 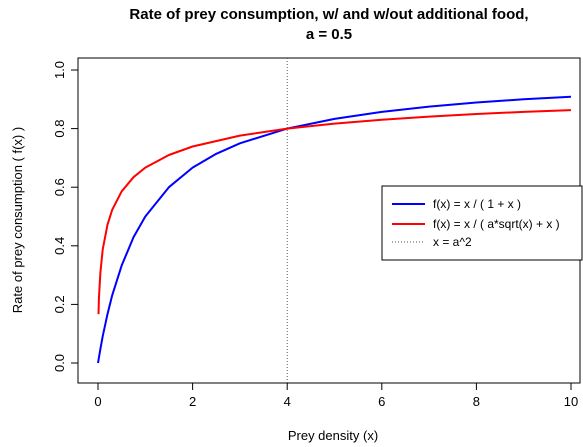 I want to click on y-tick-label: 0.0, so click(x=59, y=363).